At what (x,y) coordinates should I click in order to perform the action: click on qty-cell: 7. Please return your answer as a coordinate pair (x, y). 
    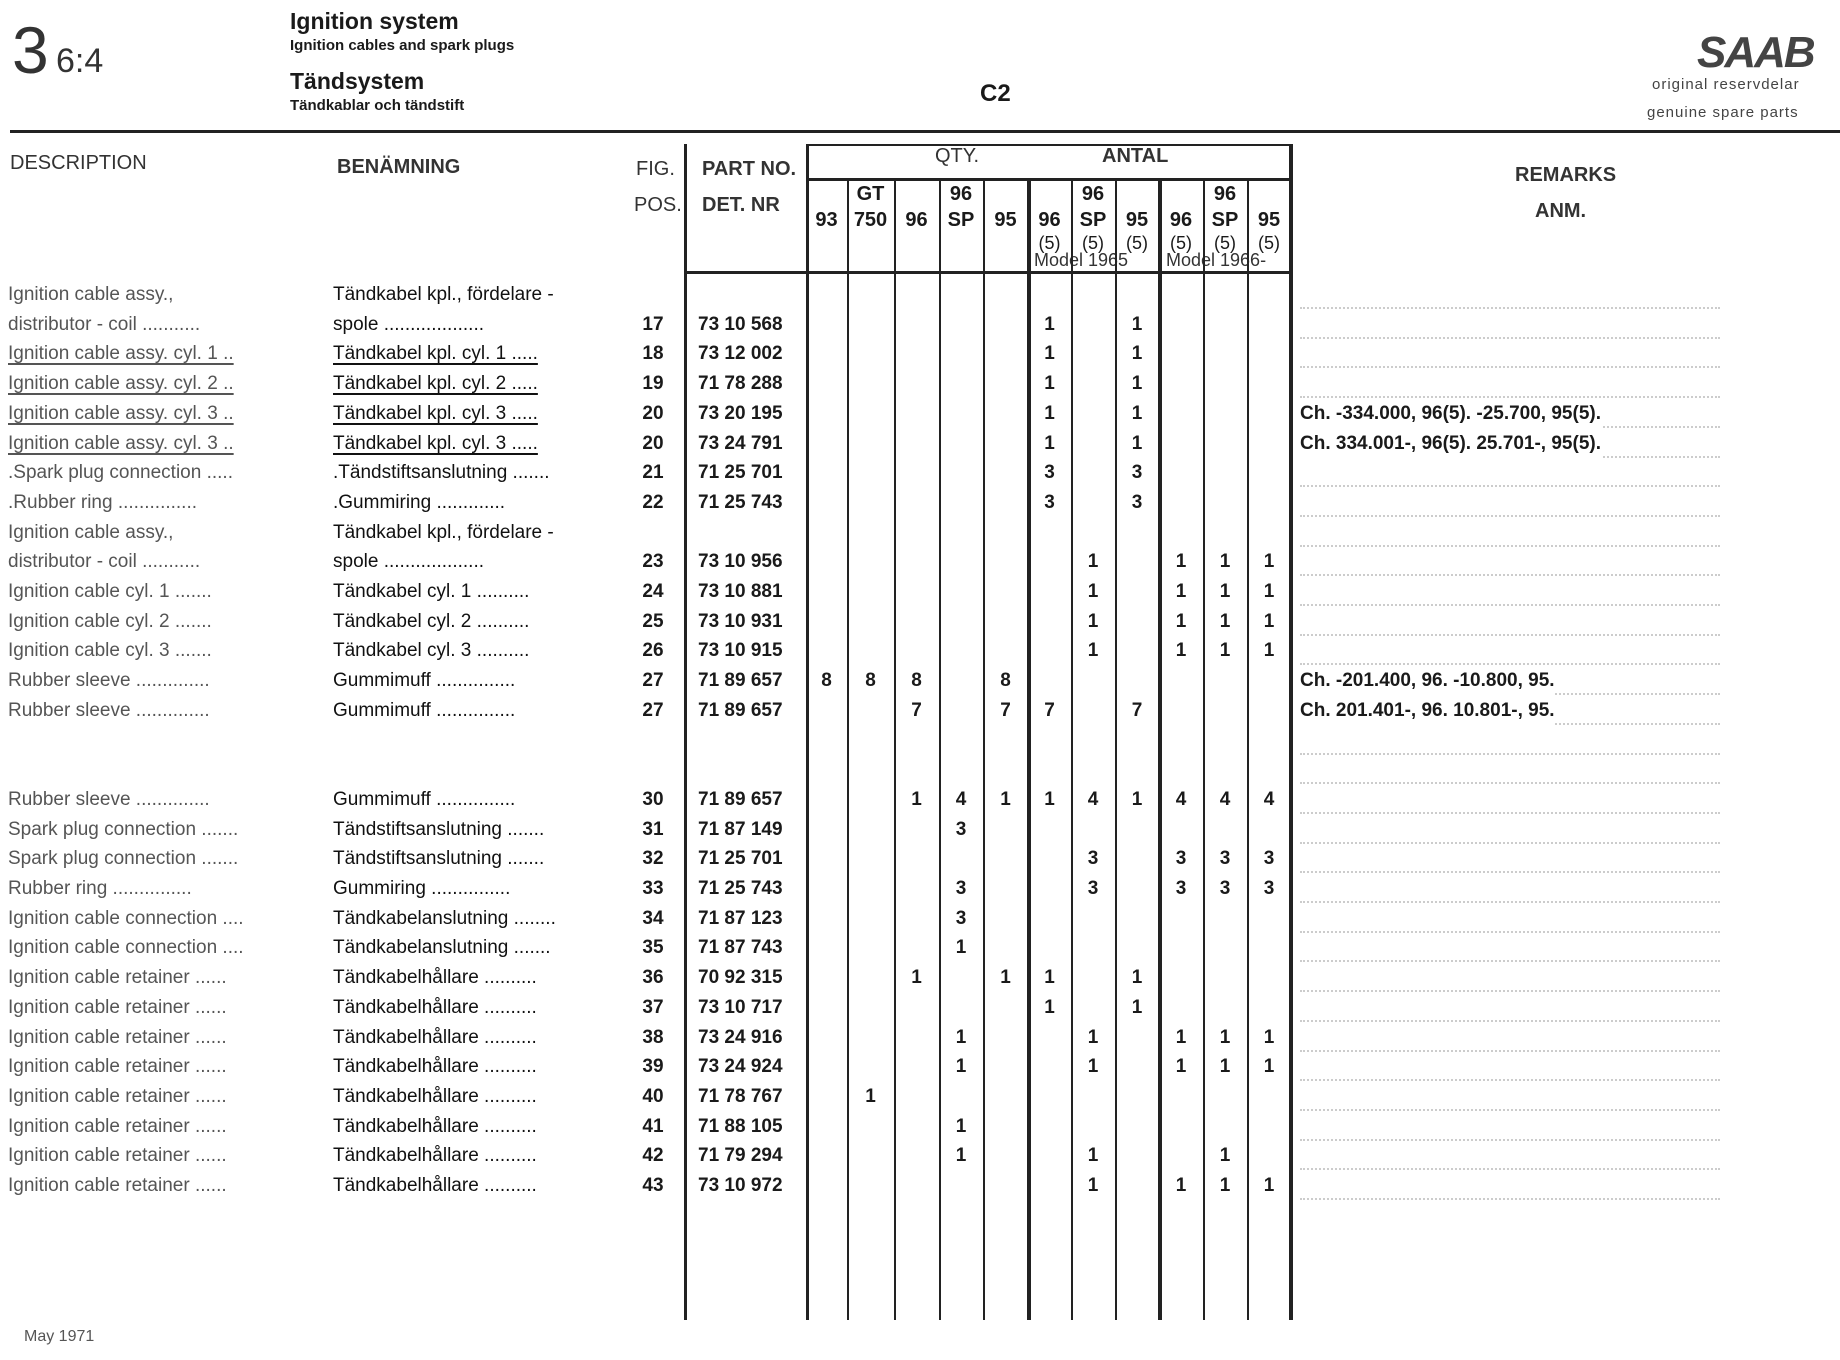
    Looking at the image, I should click on (1049, 710).